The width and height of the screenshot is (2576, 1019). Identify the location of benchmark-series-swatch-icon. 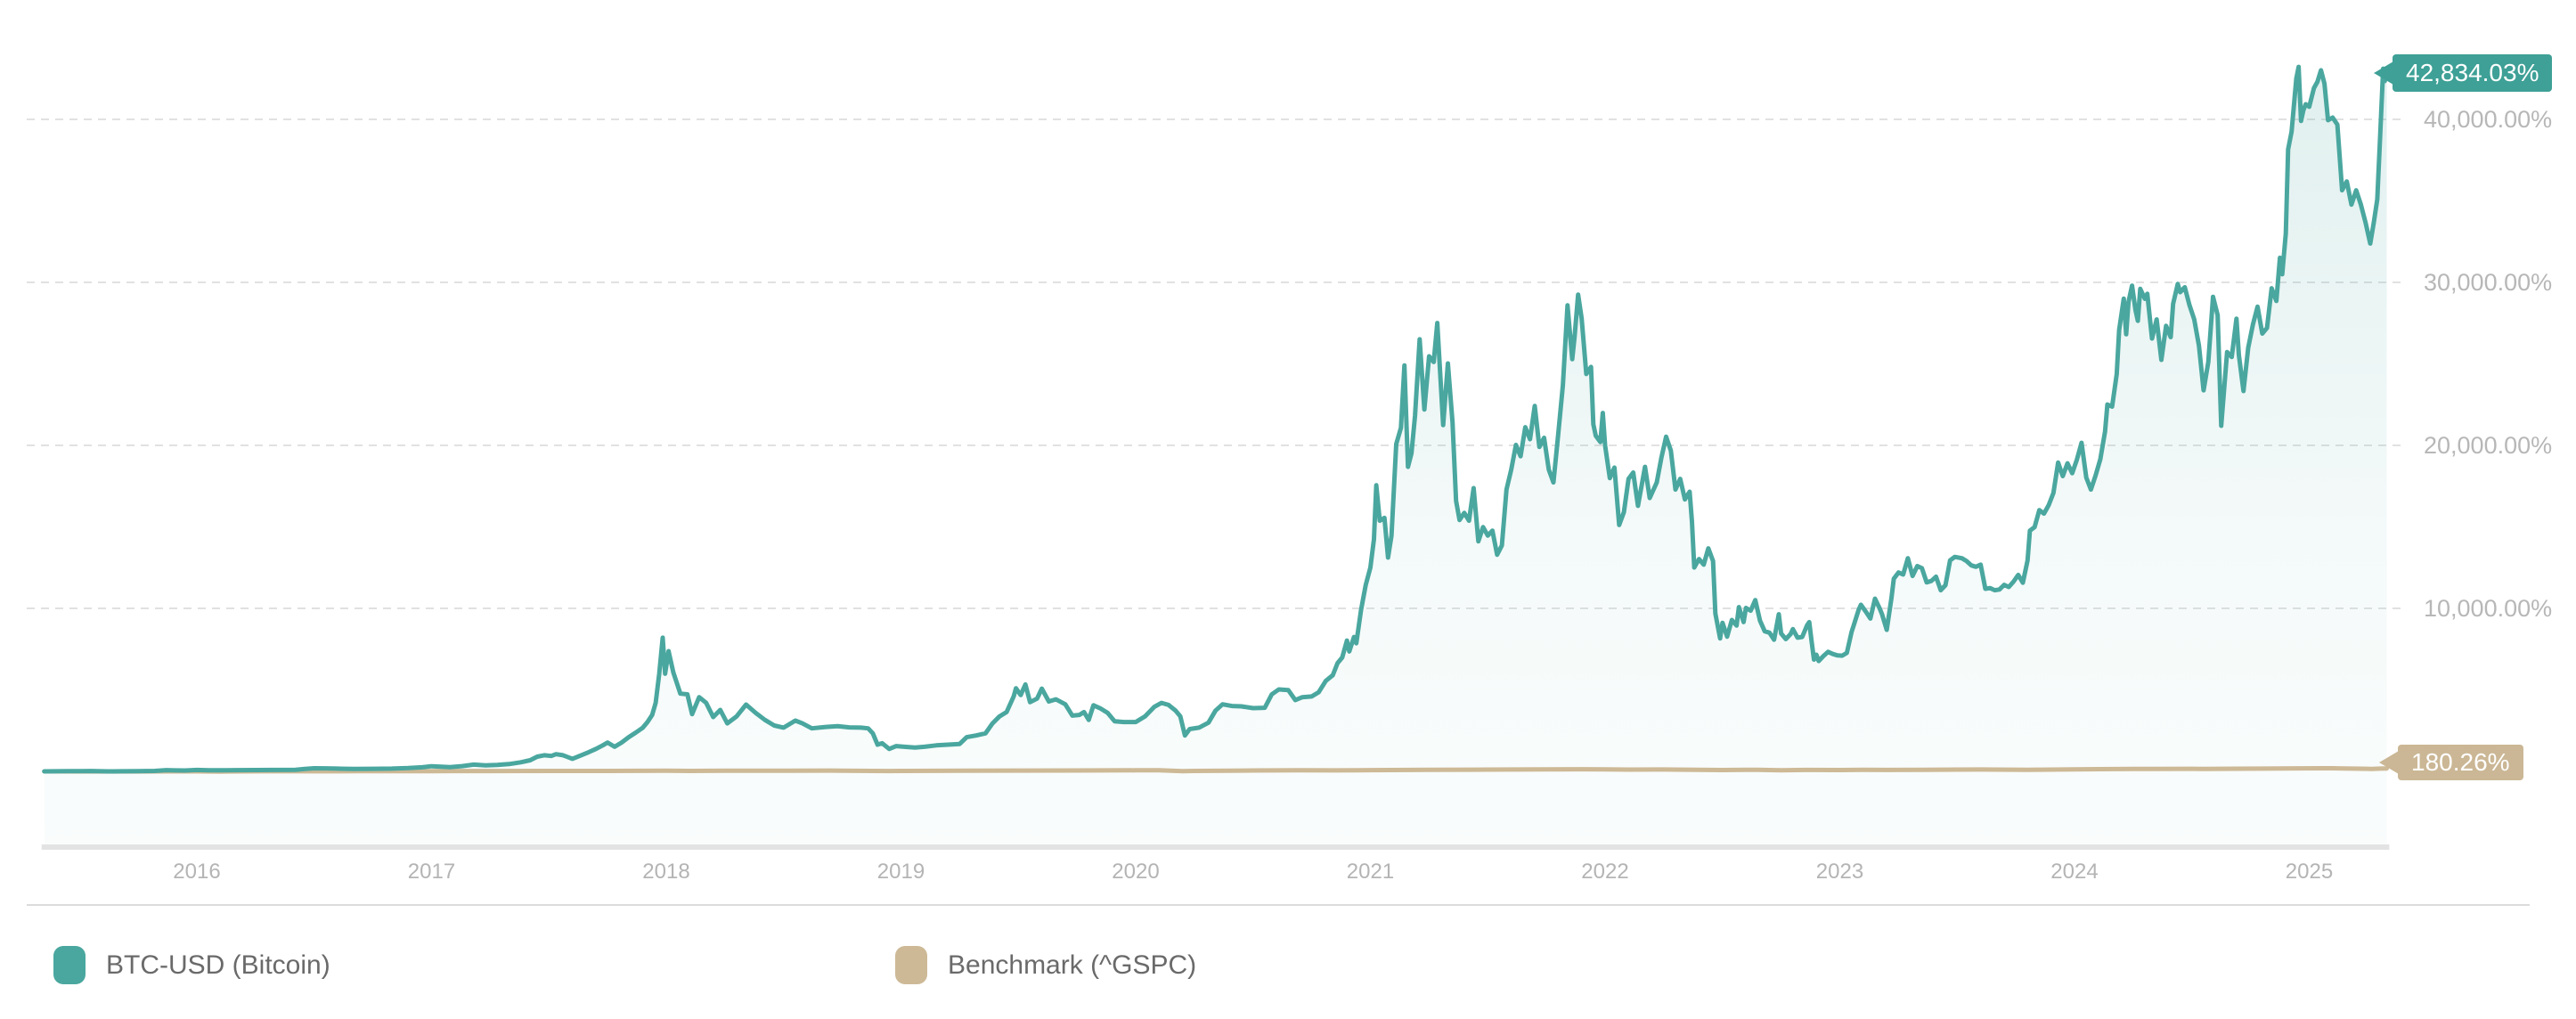
(911, 965).